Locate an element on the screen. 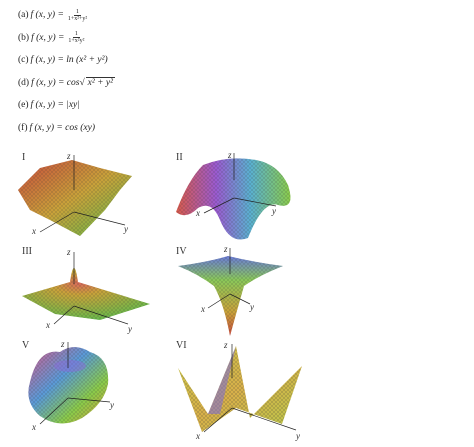 Image resolution: width=474 pixels, height=447 pixels. surface-vi-graphic: z x y is located at coordinates (240, 390).